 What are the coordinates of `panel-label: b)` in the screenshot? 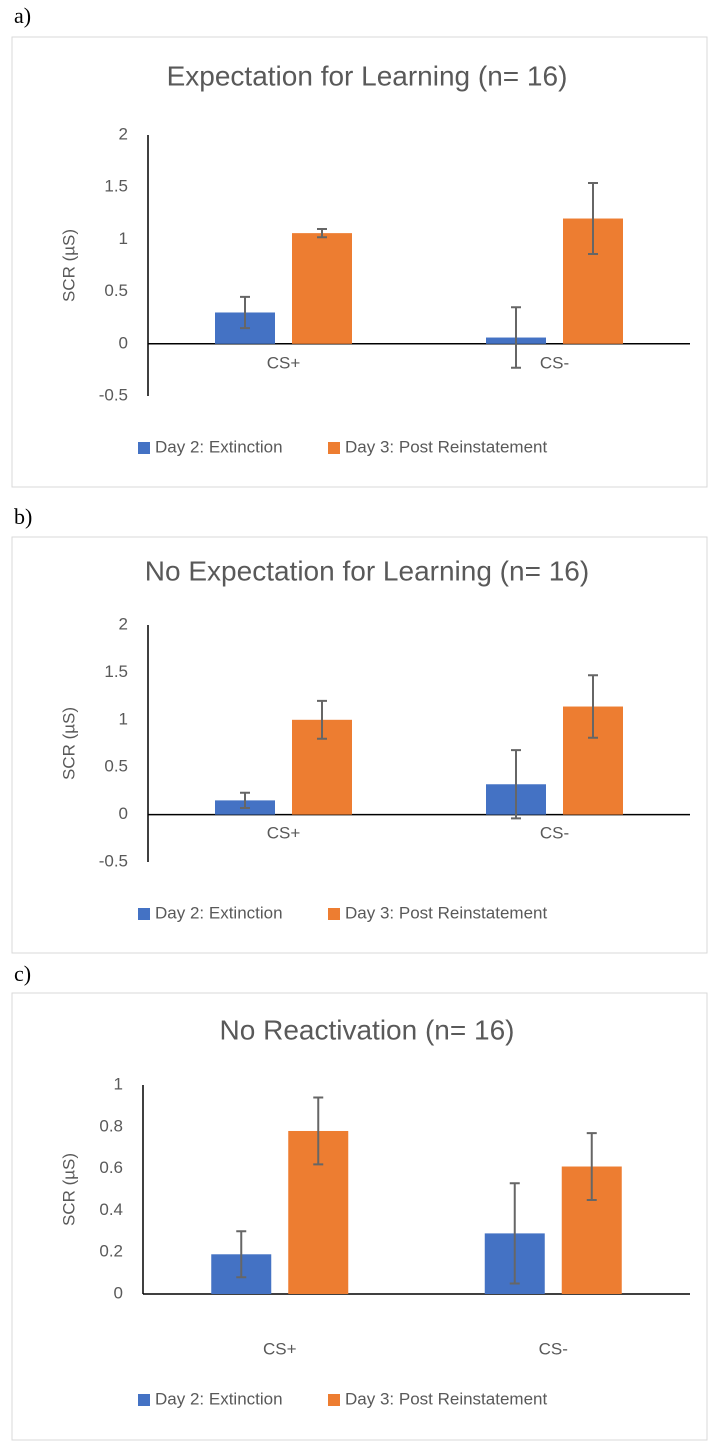 It's located at (23, 516).